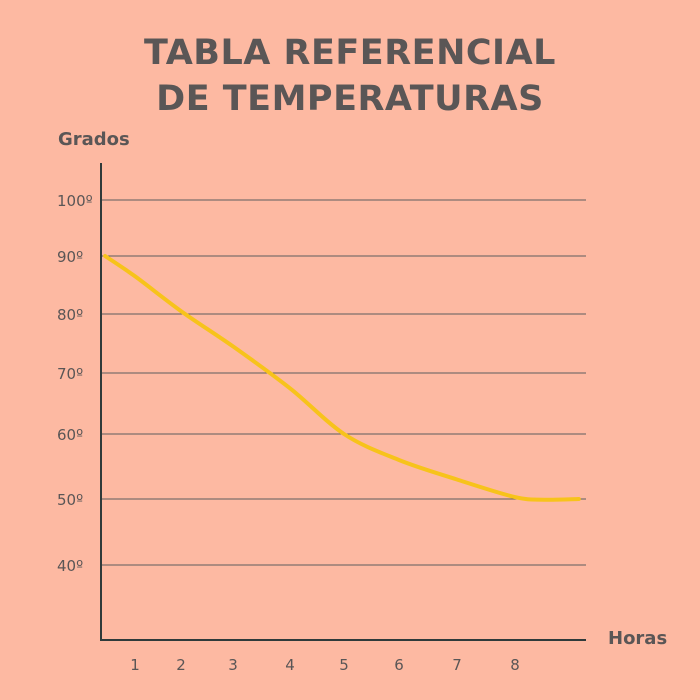 The image size is (700, 700). Describe the element at coordinates (637, 638) in the screenshot. I see `x-axis-label: Horas` at that location.